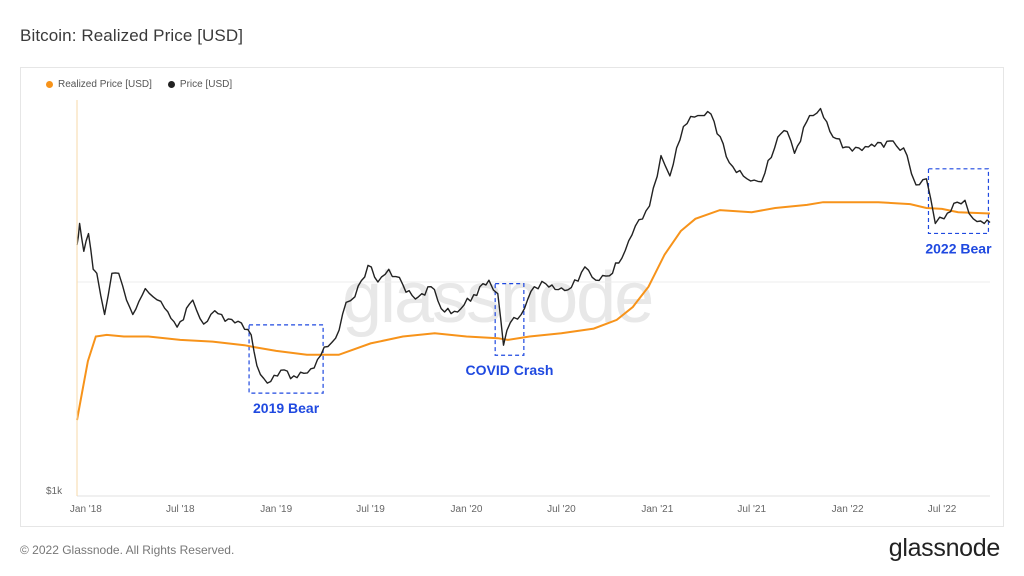  I want to click on x-tick-label: Jul '18, so click(180, 509).